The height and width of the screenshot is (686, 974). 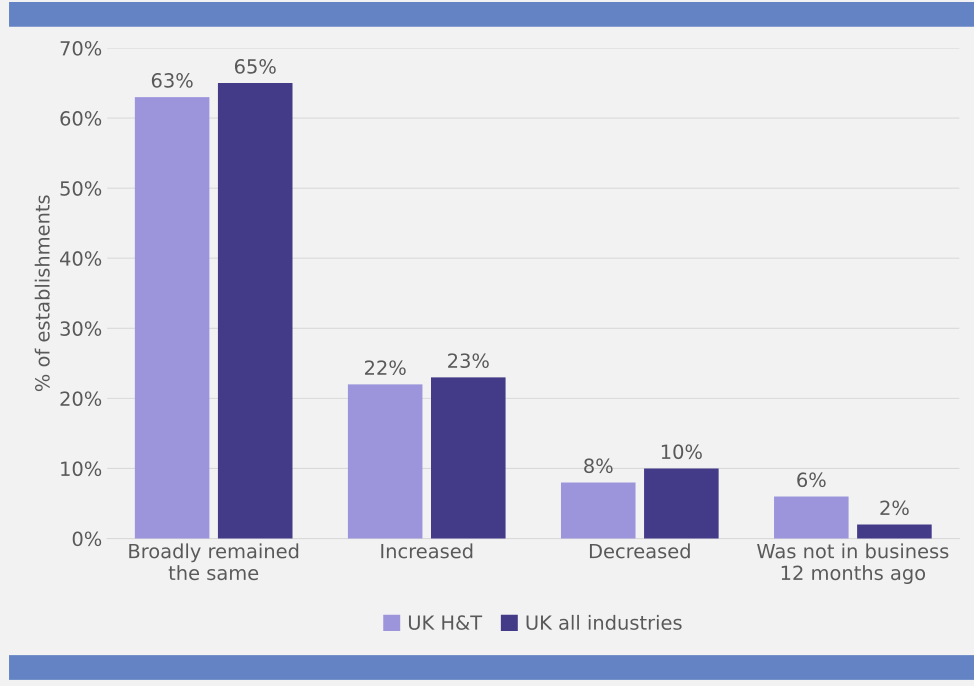 I want to click on y-tick-label: 60%, so click(x=81, y=118).